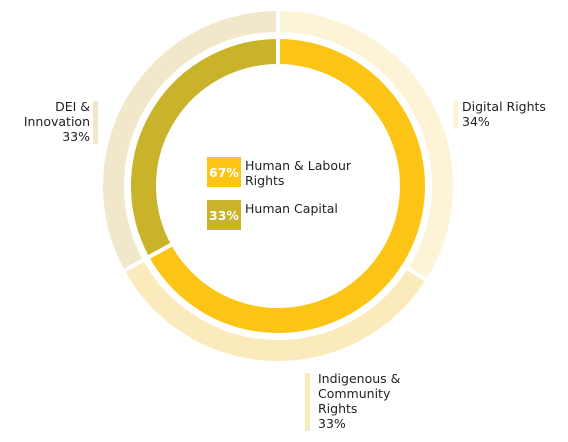 The width and height of the screenshot is (568, 442). What do you see at coordinates (56, 114) in the screenshot?
I see `segment-name: DEI & Innovation` at bounding box center [56, 114].